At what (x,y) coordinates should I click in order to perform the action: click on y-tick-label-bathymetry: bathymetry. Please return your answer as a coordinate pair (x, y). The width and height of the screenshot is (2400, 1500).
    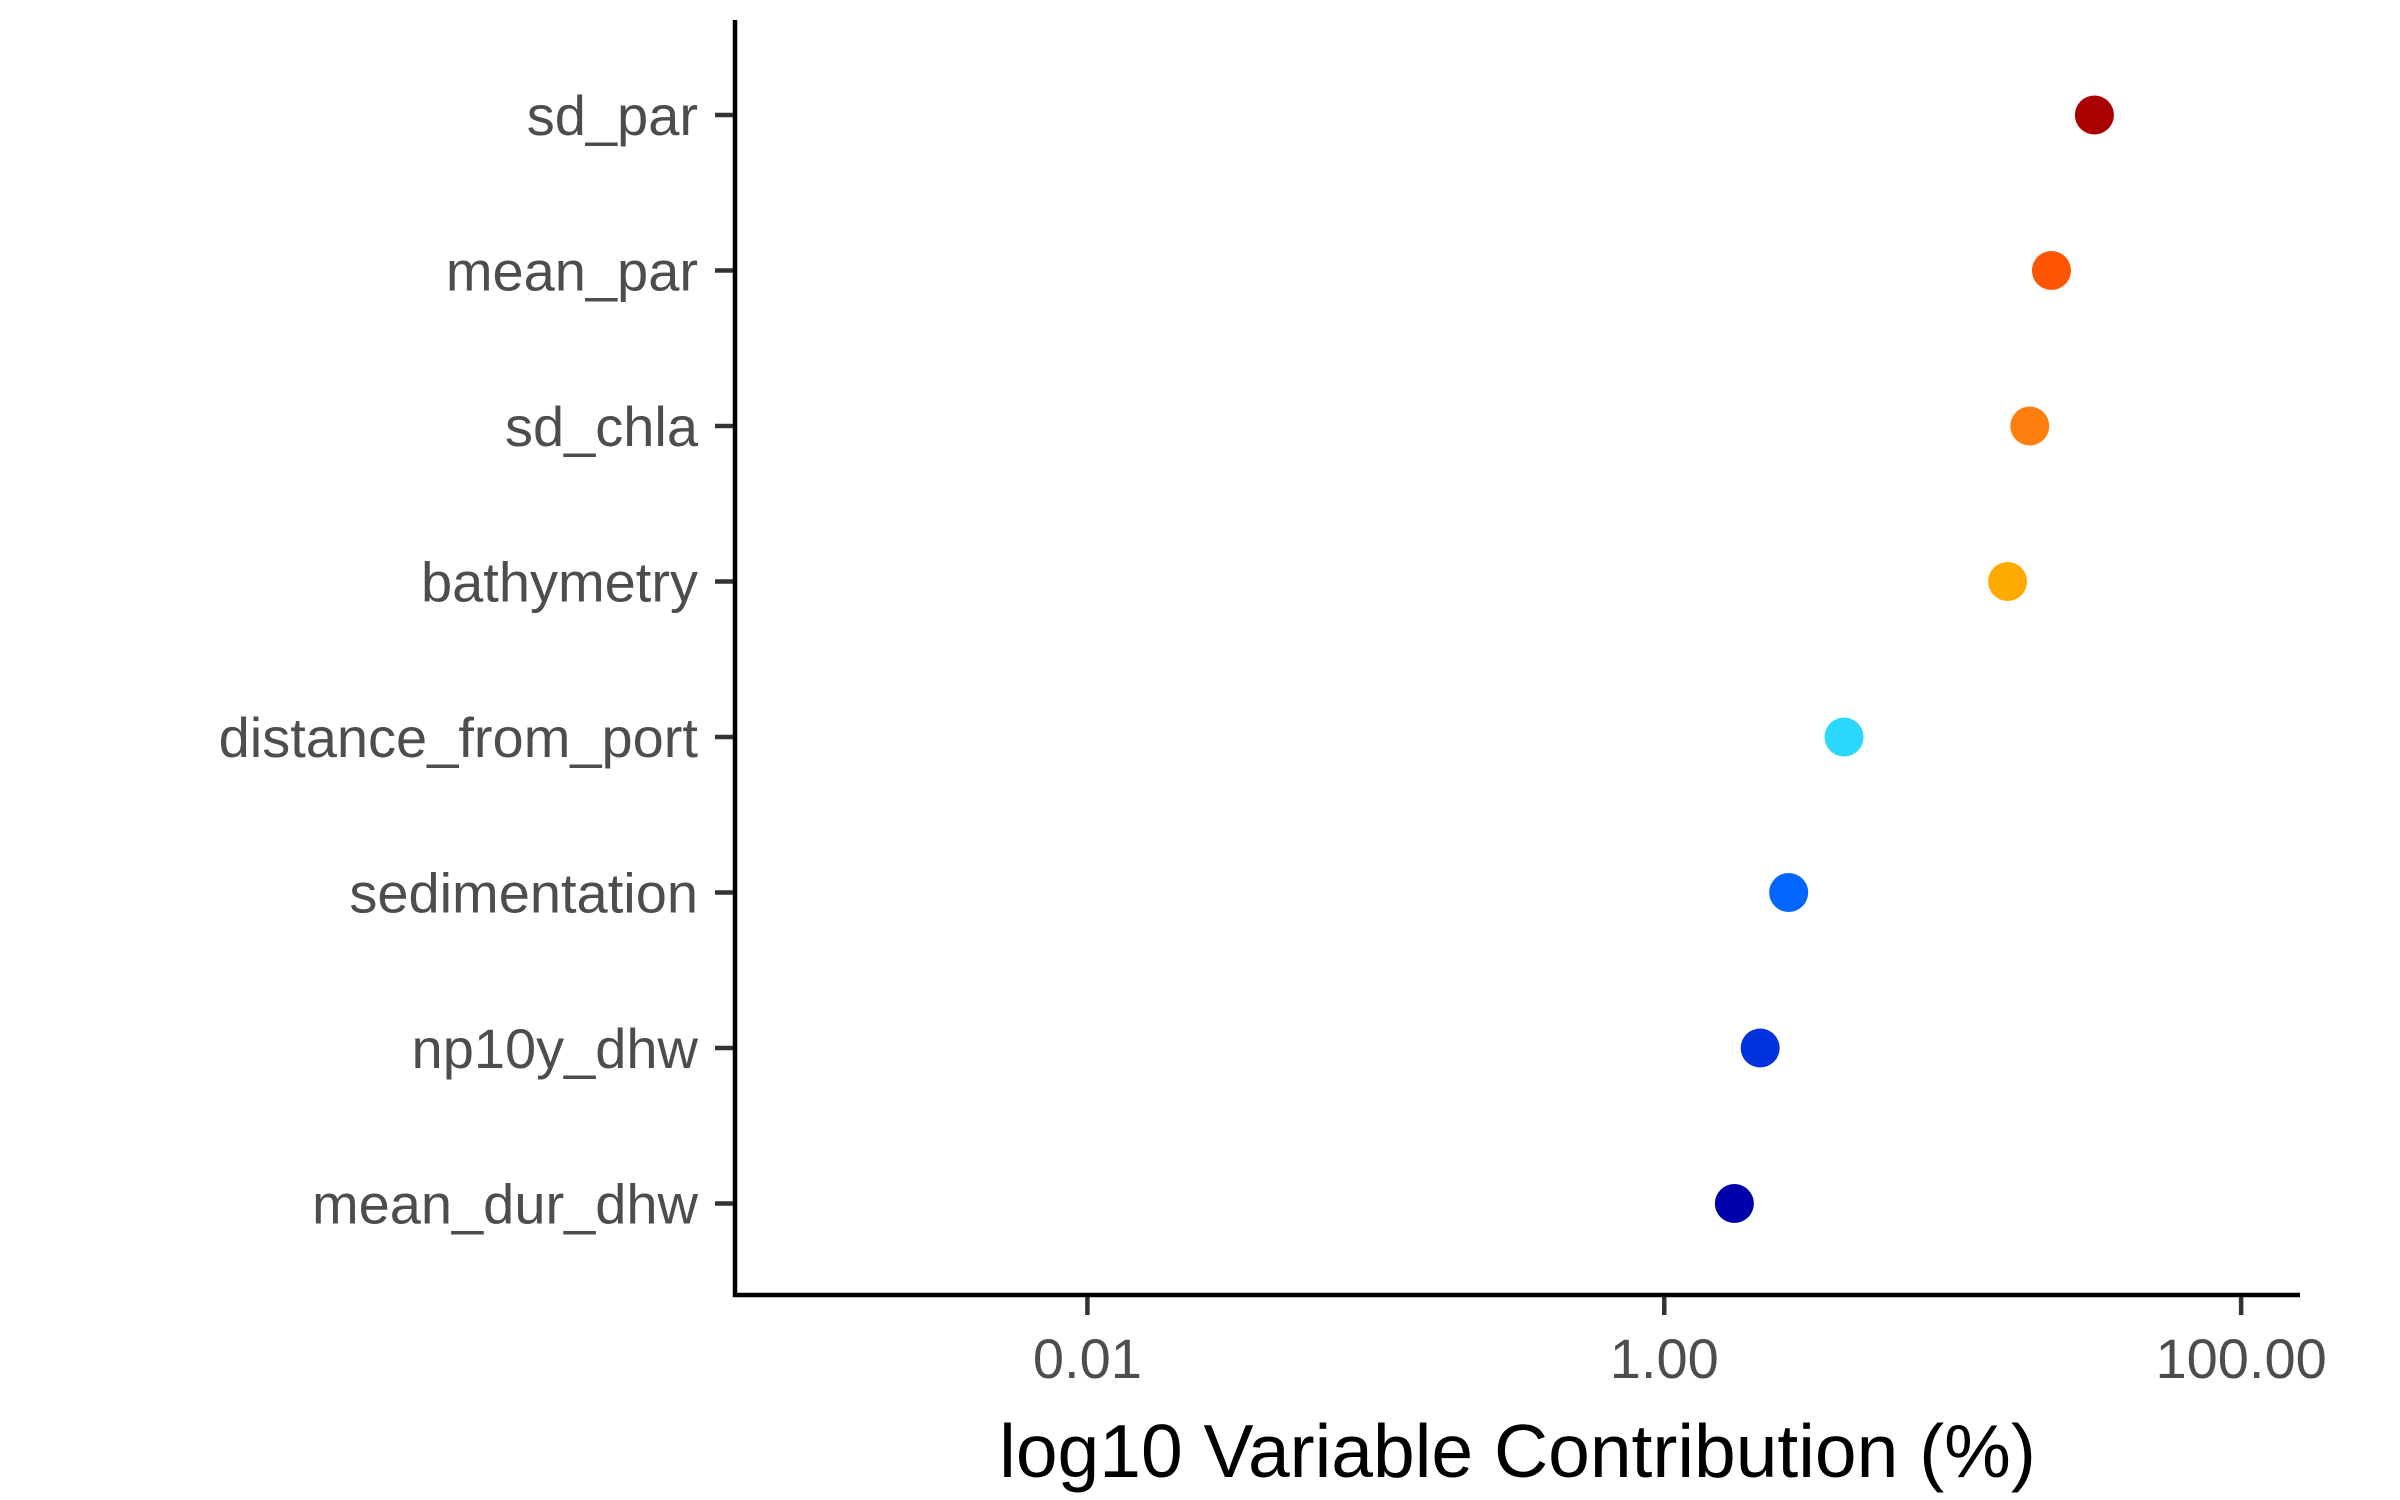
    Looking at the image, I should click on (559, 582).